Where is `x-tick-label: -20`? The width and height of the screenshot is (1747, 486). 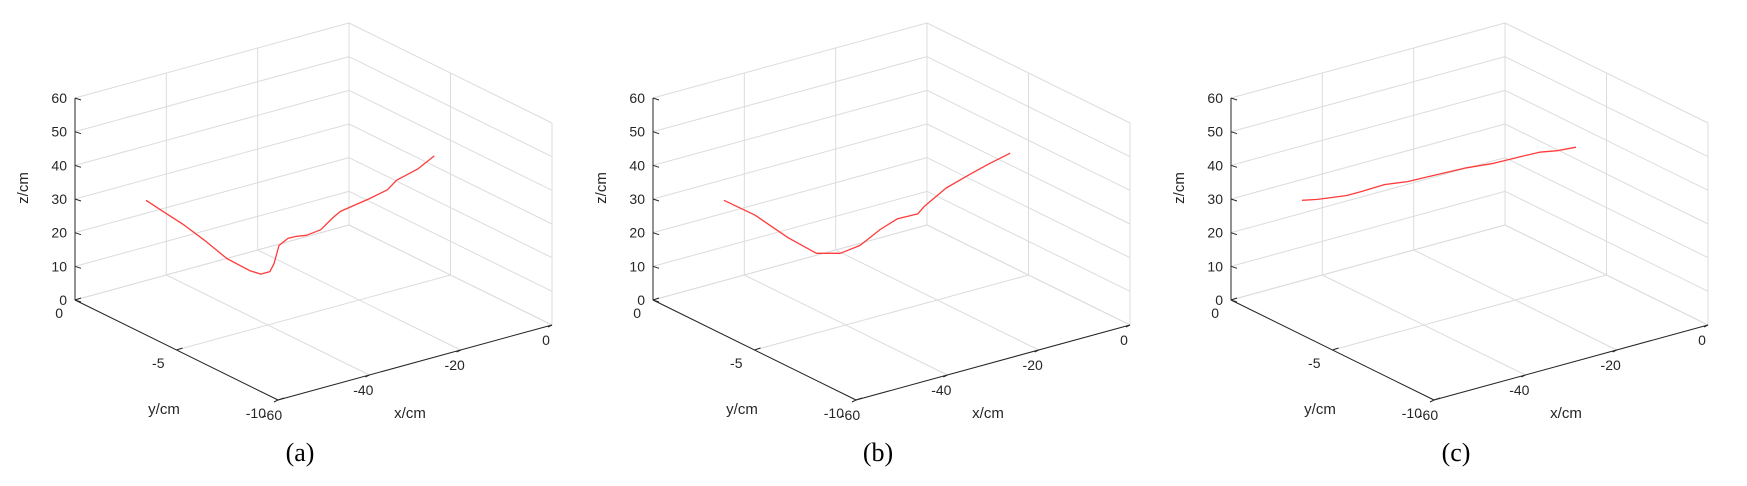 x-tick-label: -20 is located at coordinates (455, 365).